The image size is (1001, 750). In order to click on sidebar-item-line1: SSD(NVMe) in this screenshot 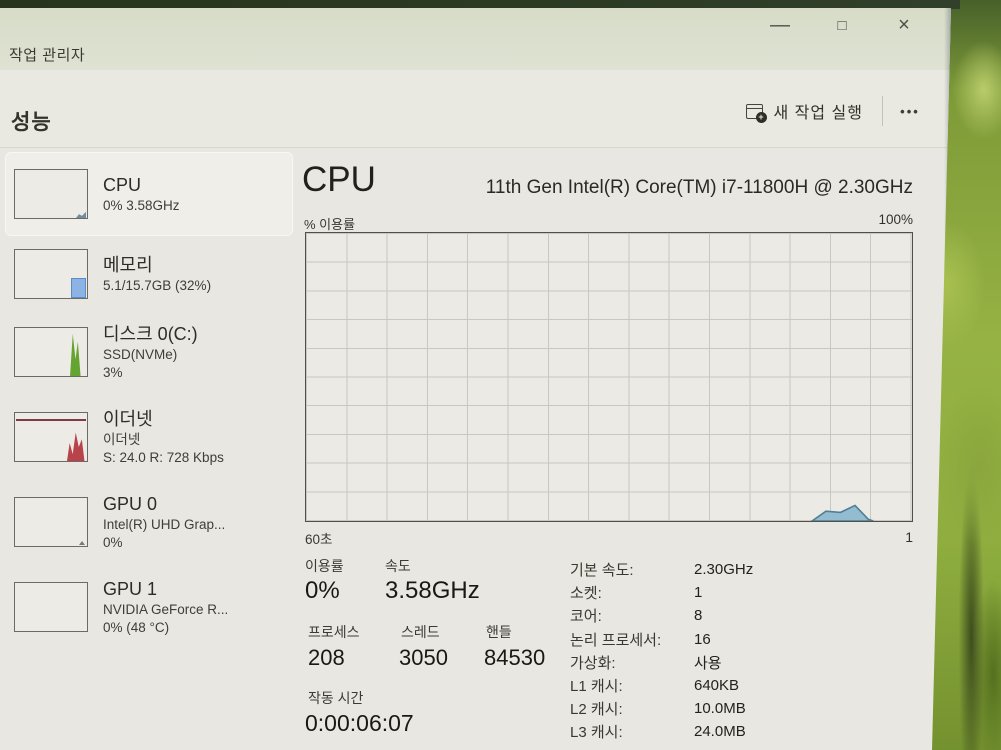, I will do `click(140, 354)`.